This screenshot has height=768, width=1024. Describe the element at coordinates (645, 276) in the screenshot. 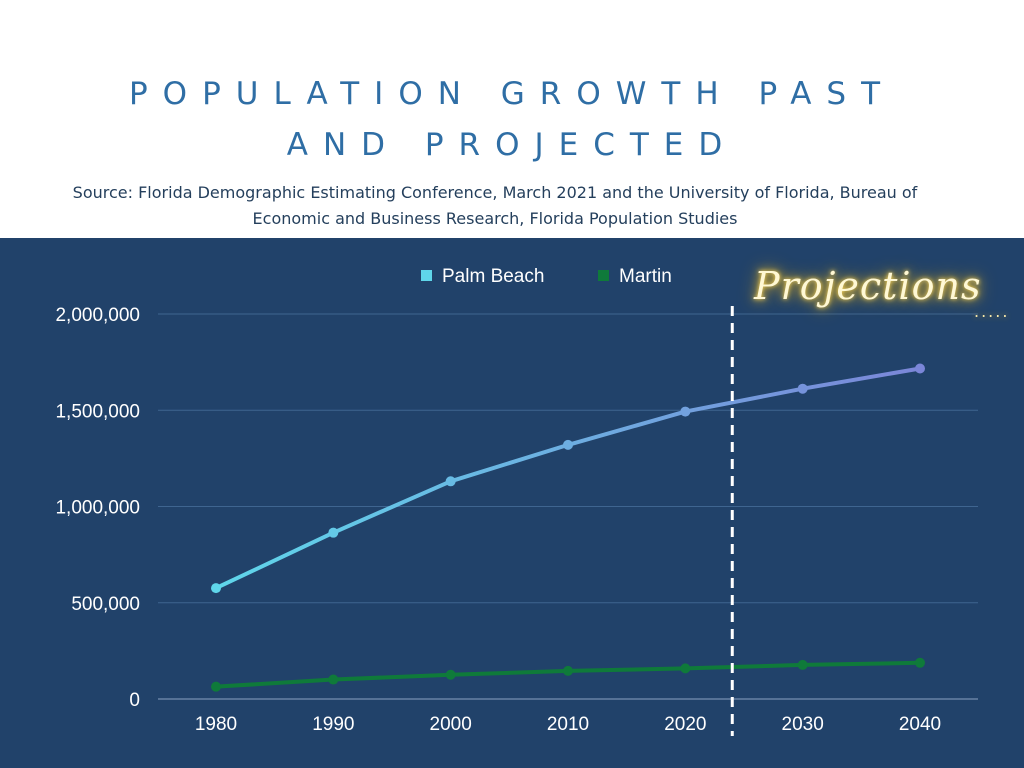

I see `legend-label-martin: Martin` at that location.